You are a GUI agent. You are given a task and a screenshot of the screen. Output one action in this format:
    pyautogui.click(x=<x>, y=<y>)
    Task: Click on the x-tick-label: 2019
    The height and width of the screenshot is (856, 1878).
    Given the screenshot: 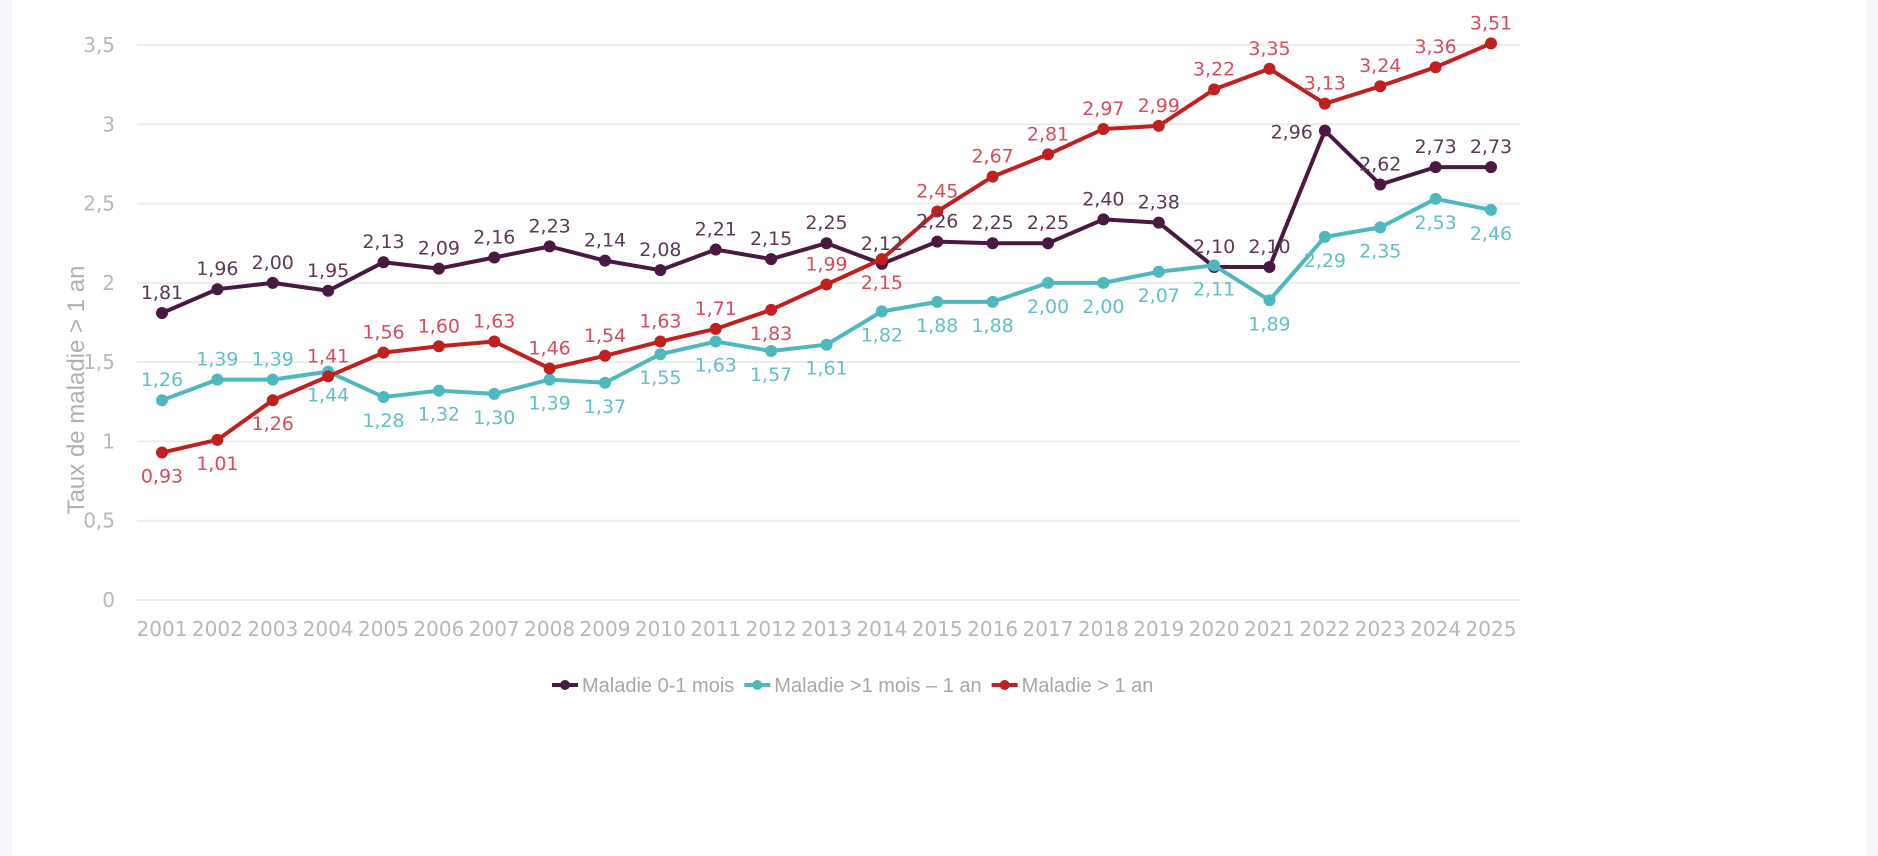 What is the action you would take?
    pyautogui.click(x=1158, y=629)
    